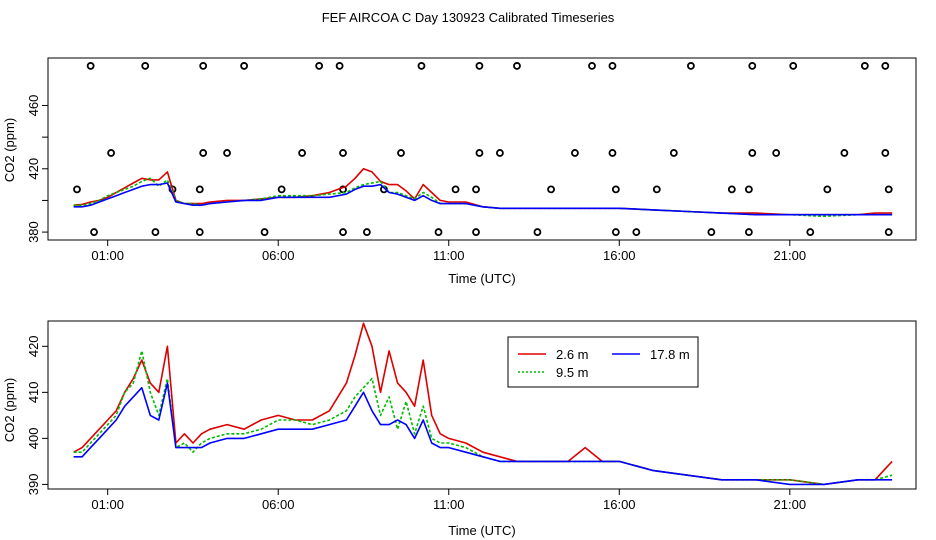 The image size is (936, 540). What do you see at coordinates (33, 346) in the screenshot?
I see `bottom-y-tick-label-3: 420` at bounding box center [33, 346].